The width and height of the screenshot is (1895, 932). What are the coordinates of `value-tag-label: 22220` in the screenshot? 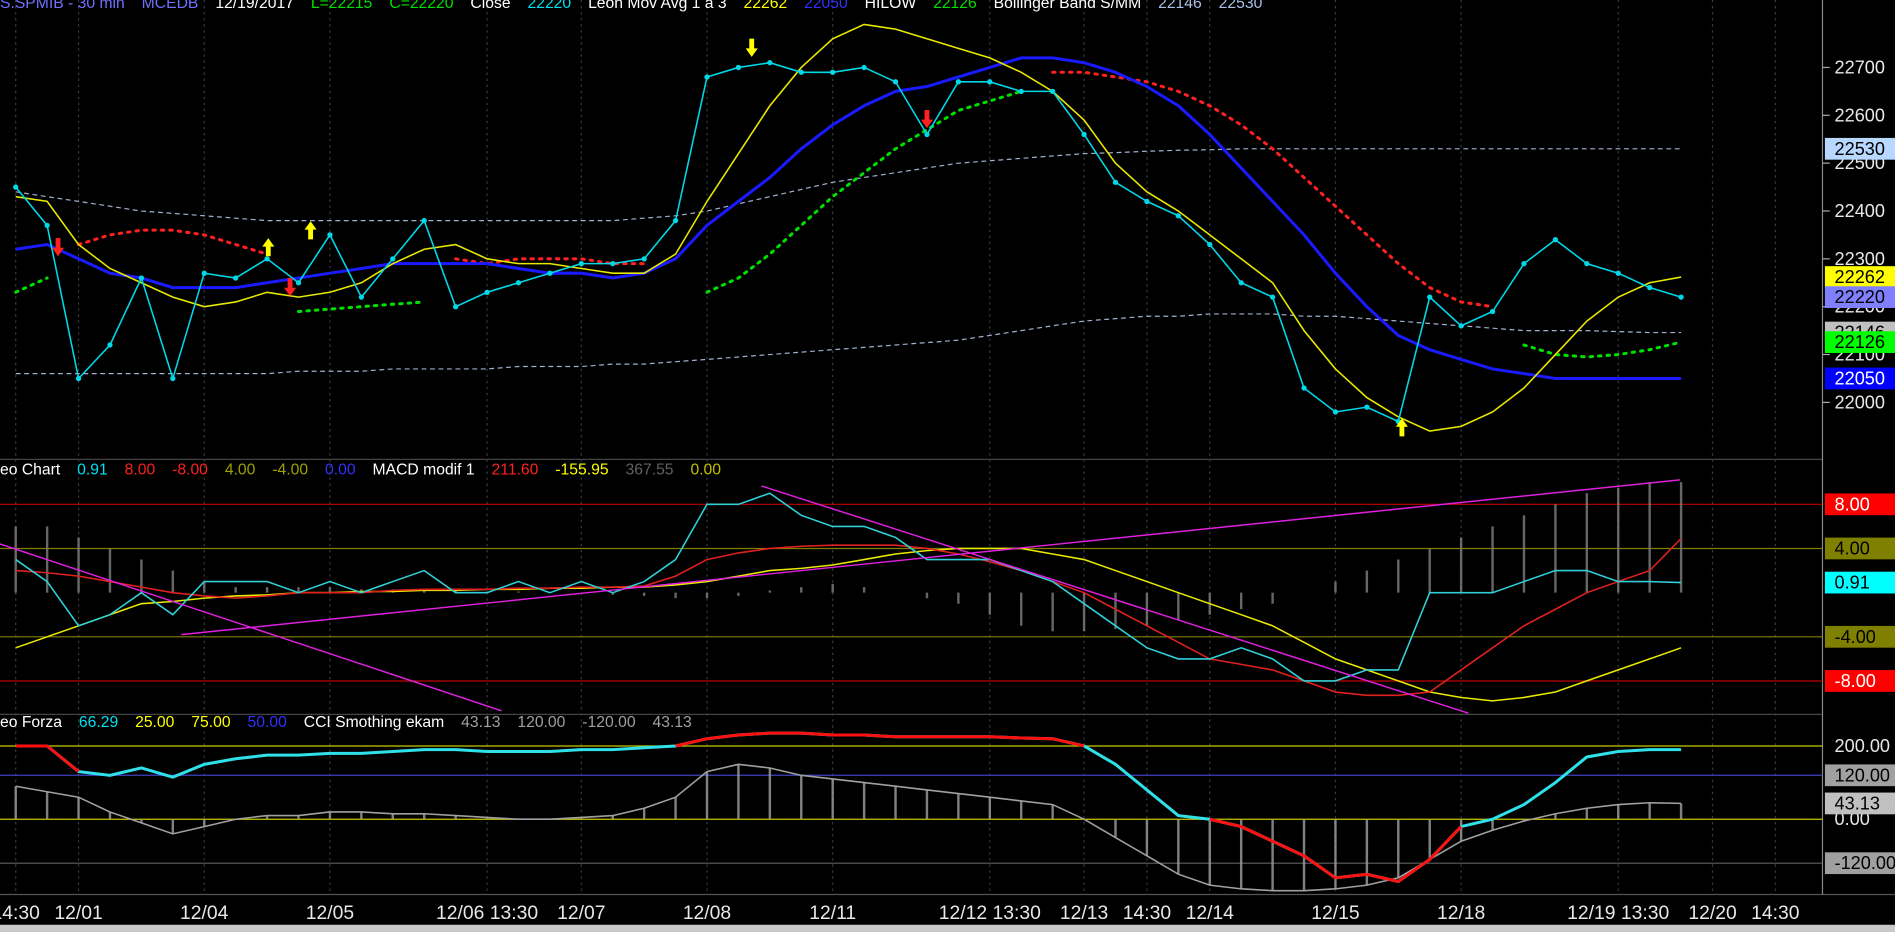 It's located at (1860, 297).